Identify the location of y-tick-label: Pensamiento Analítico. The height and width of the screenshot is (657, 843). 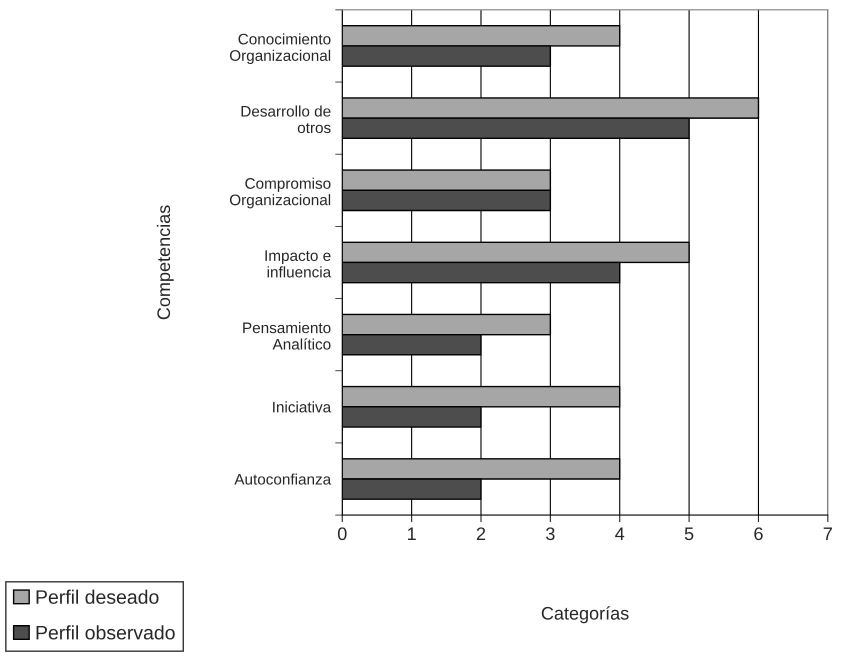
(287, 336).